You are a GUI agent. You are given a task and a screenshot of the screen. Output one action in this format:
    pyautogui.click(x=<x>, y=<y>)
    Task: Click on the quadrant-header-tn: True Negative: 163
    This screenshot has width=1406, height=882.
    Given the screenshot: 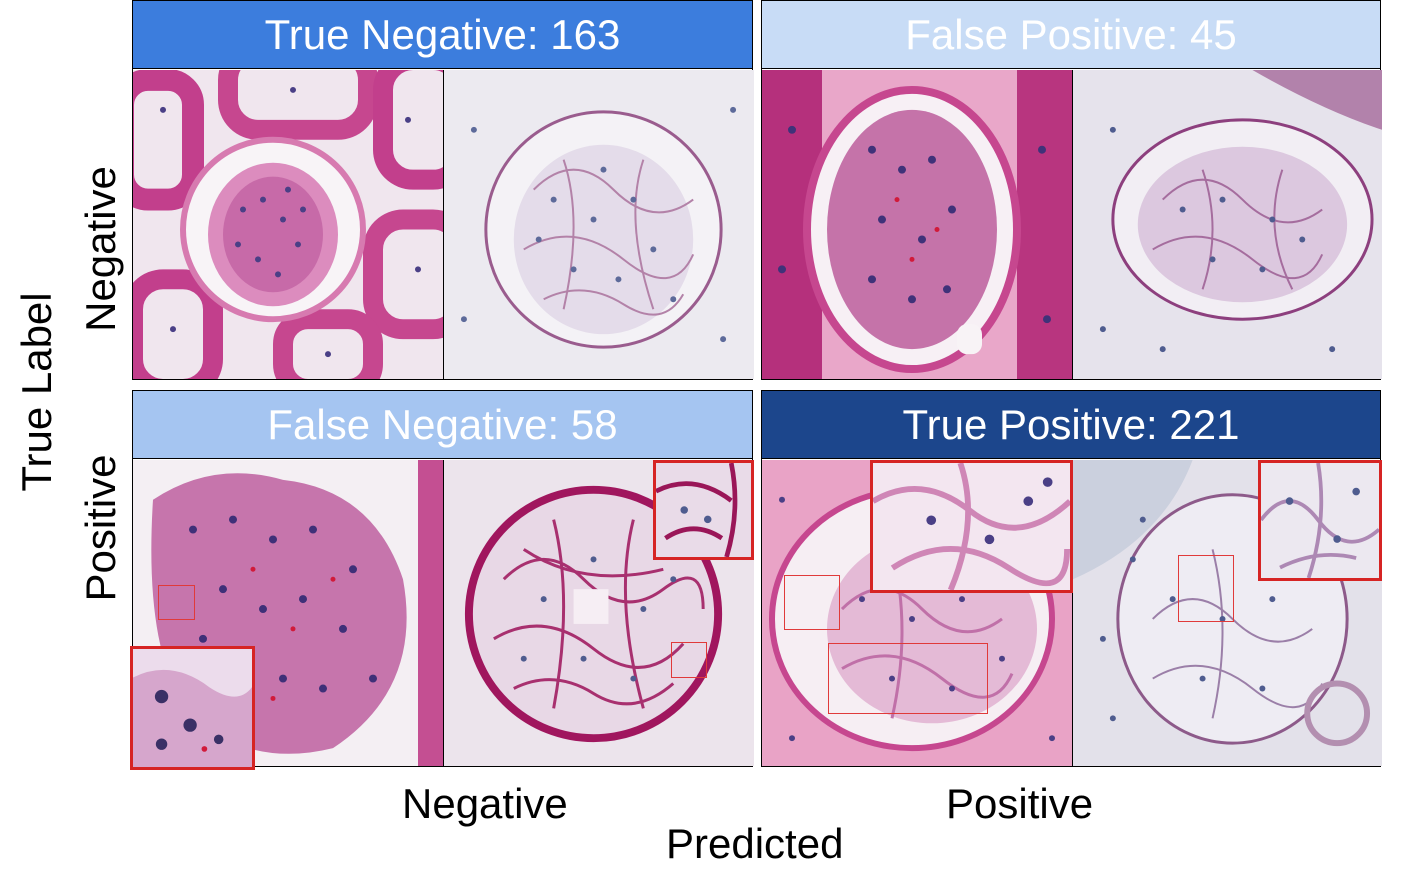 What is the action you would take?
    pyautogui.click(x=442, y=35)
    